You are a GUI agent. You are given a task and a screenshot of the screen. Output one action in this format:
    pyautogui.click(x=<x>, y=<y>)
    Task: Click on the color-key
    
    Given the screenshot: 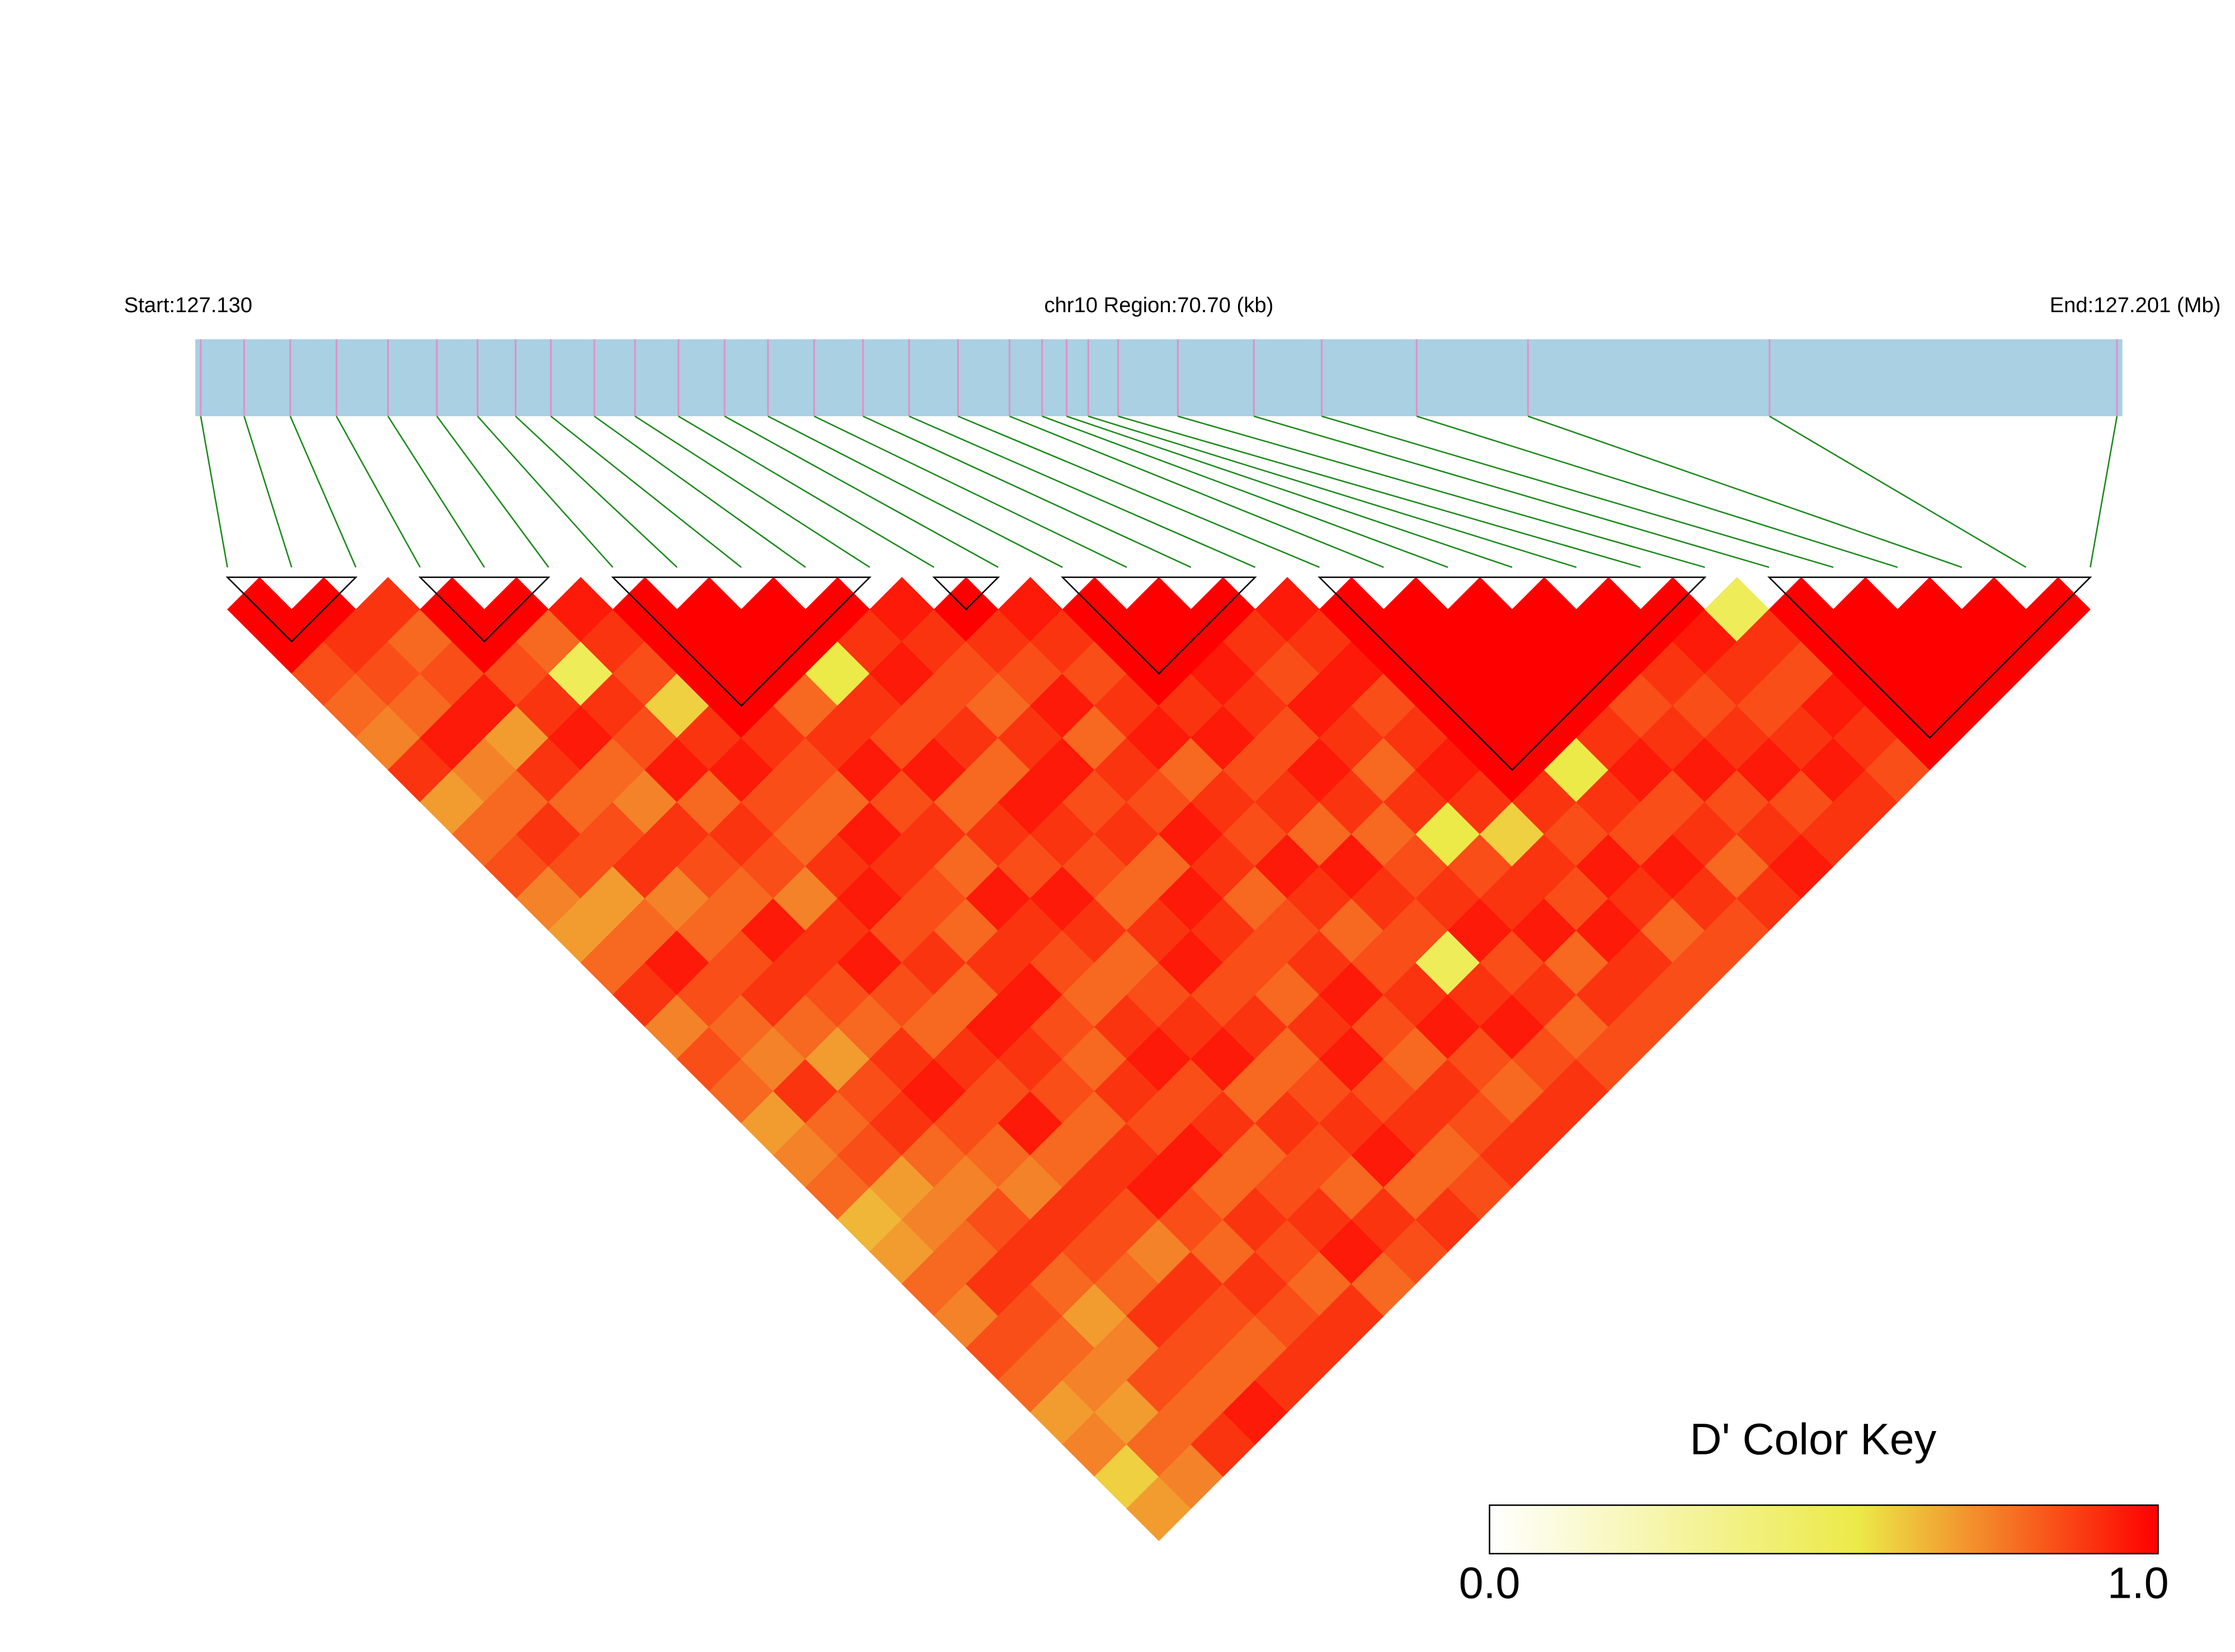 What is the action you would take?
    pyautogui.click(x=1824, y=1529)
    